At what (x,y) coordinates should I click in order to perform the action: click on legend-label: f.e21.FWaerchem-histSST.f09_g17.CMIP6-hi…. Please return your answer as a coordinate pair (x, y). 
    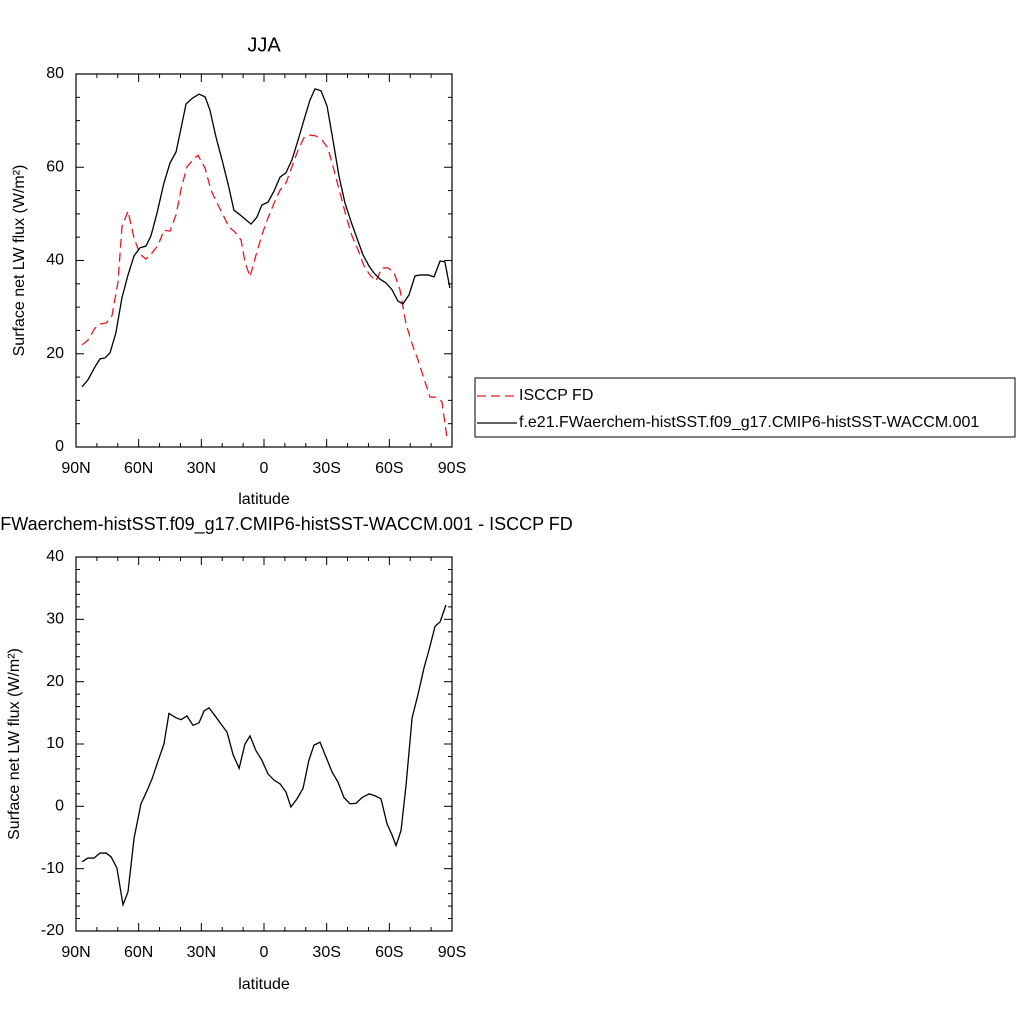
    Looking at the image, I should click on (749, 422).